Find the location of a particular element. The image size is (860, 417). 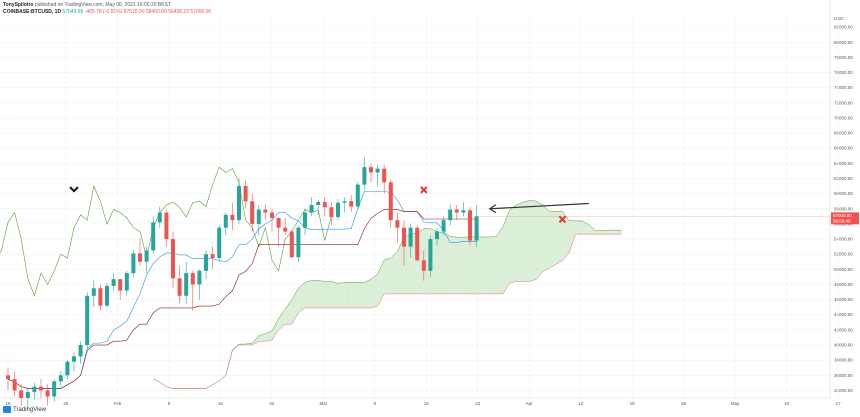

x-tick-label: Feb is located at coordinates (118, 403).